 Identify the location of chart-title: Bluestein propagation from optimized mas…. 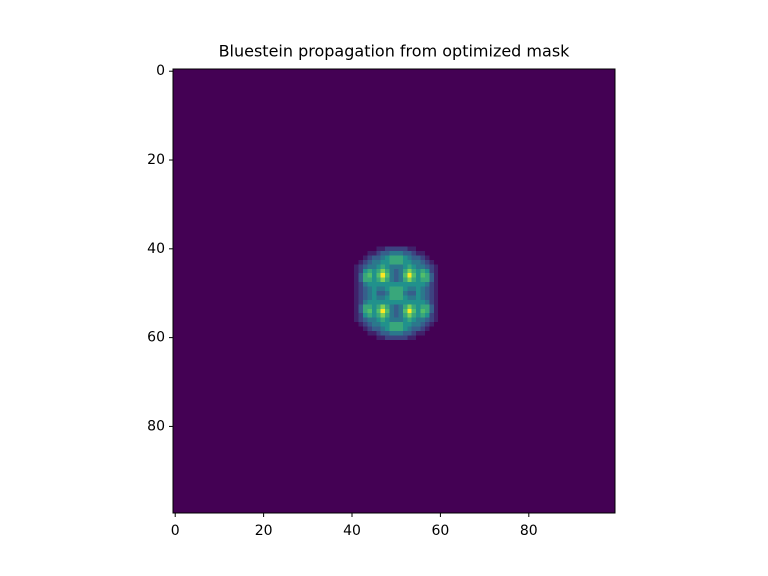
(395, 51).